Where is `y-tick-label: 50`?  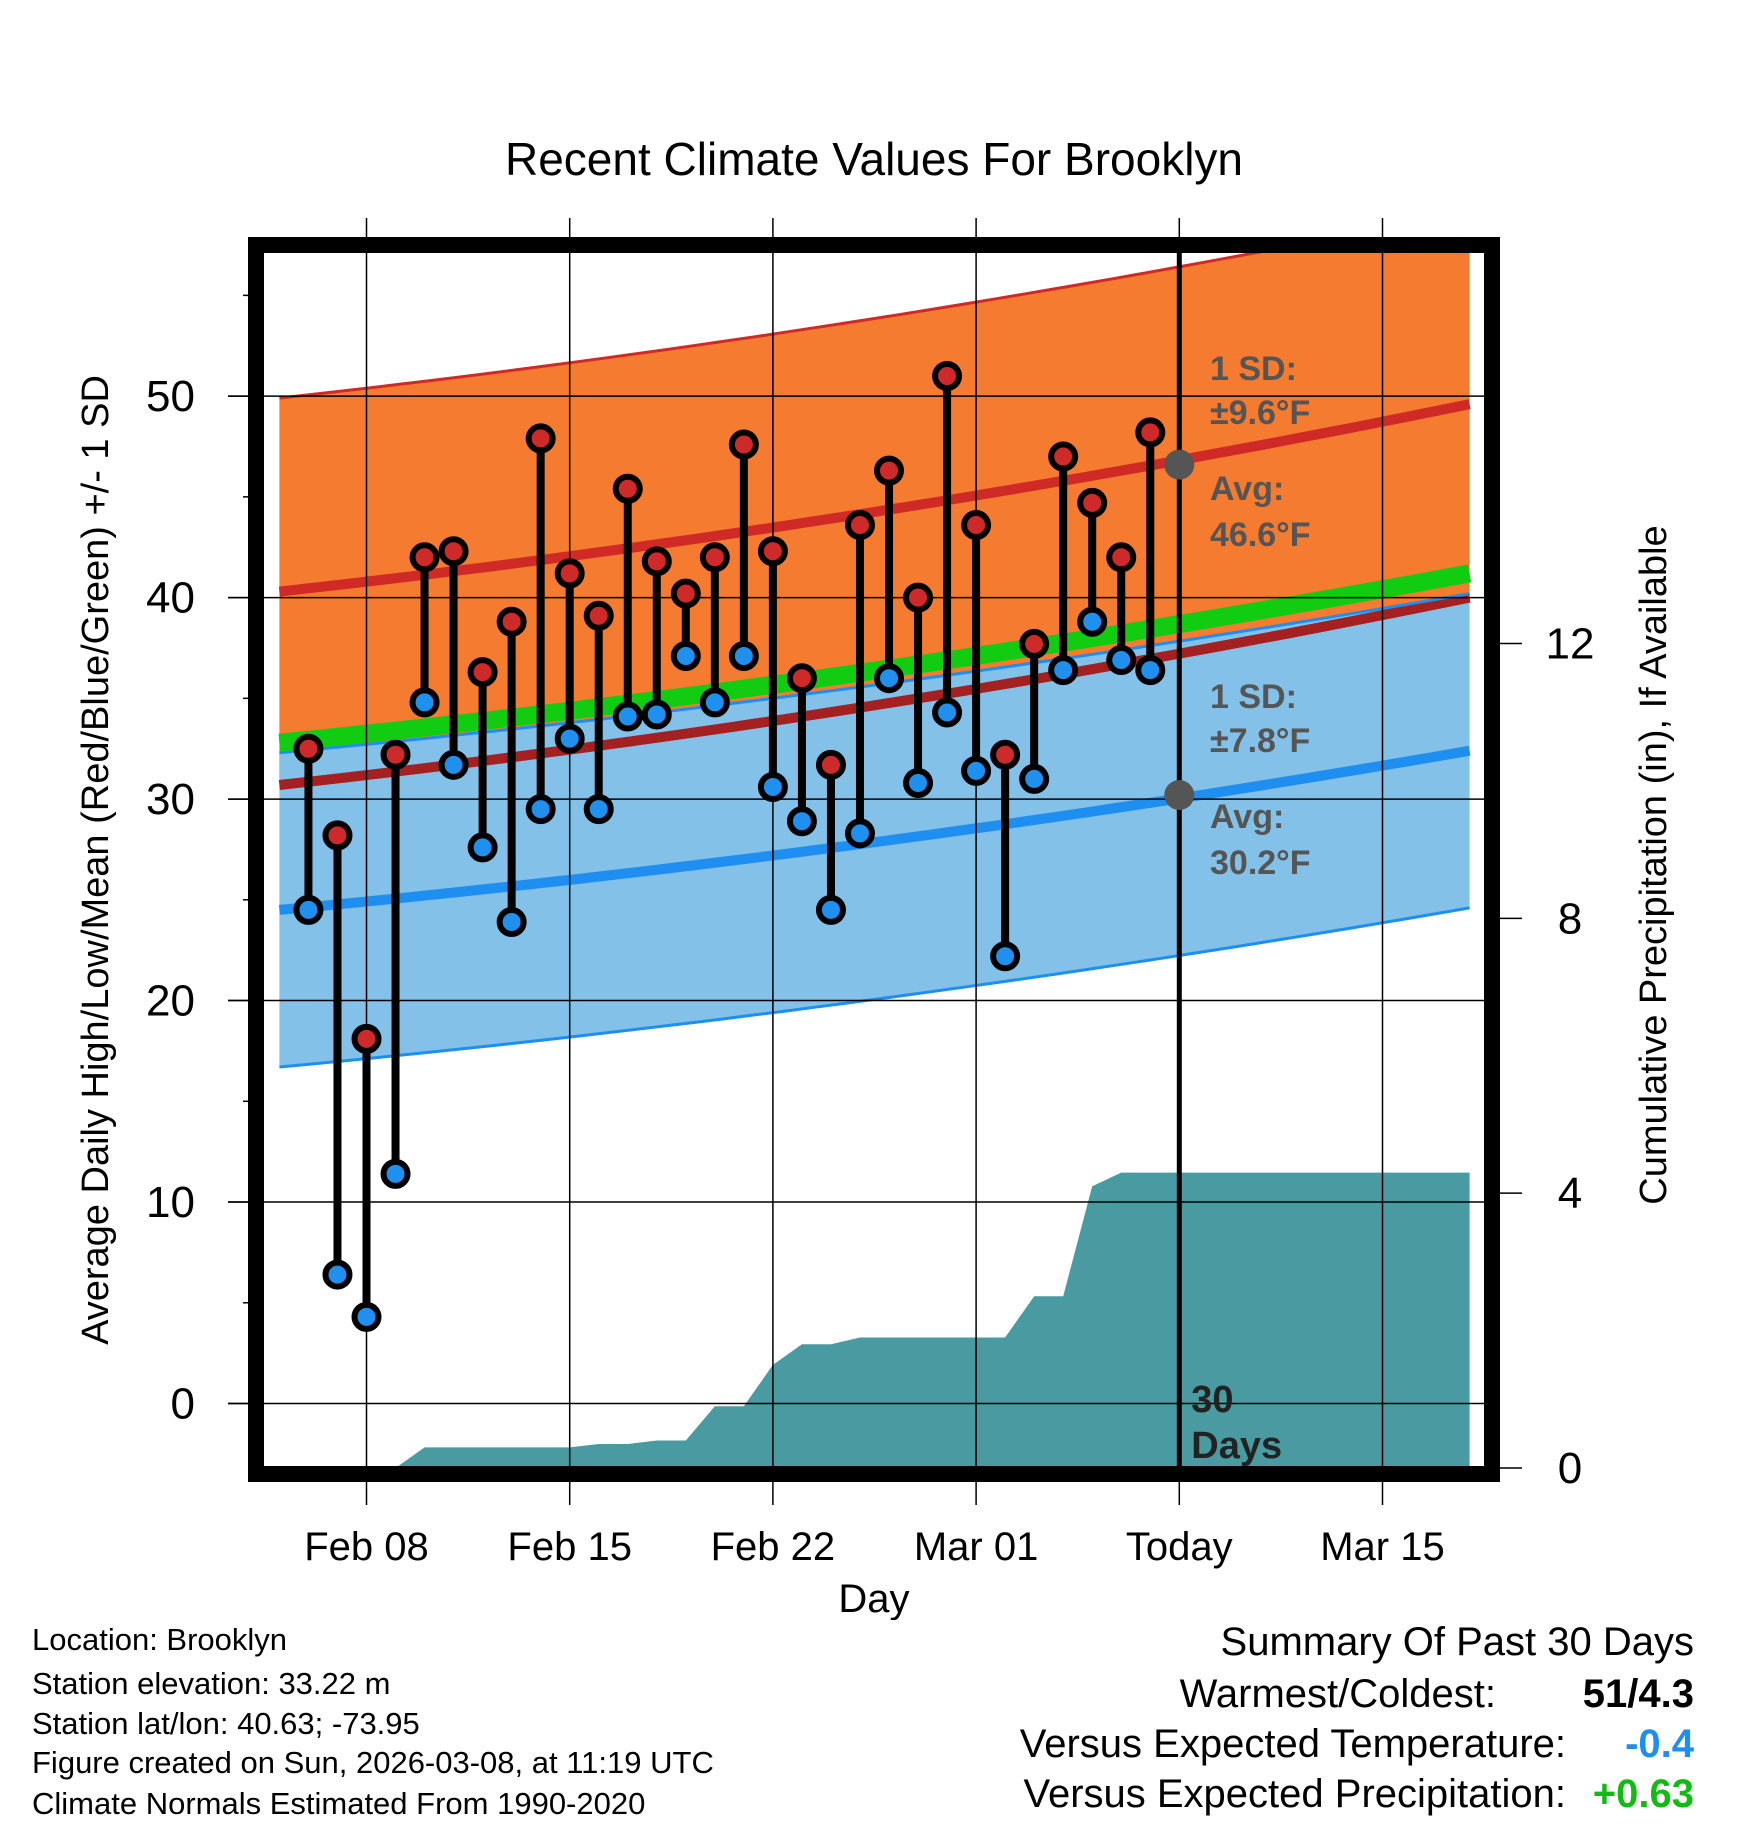
y-tick-label: 50 is located at coordinates (170, 396).